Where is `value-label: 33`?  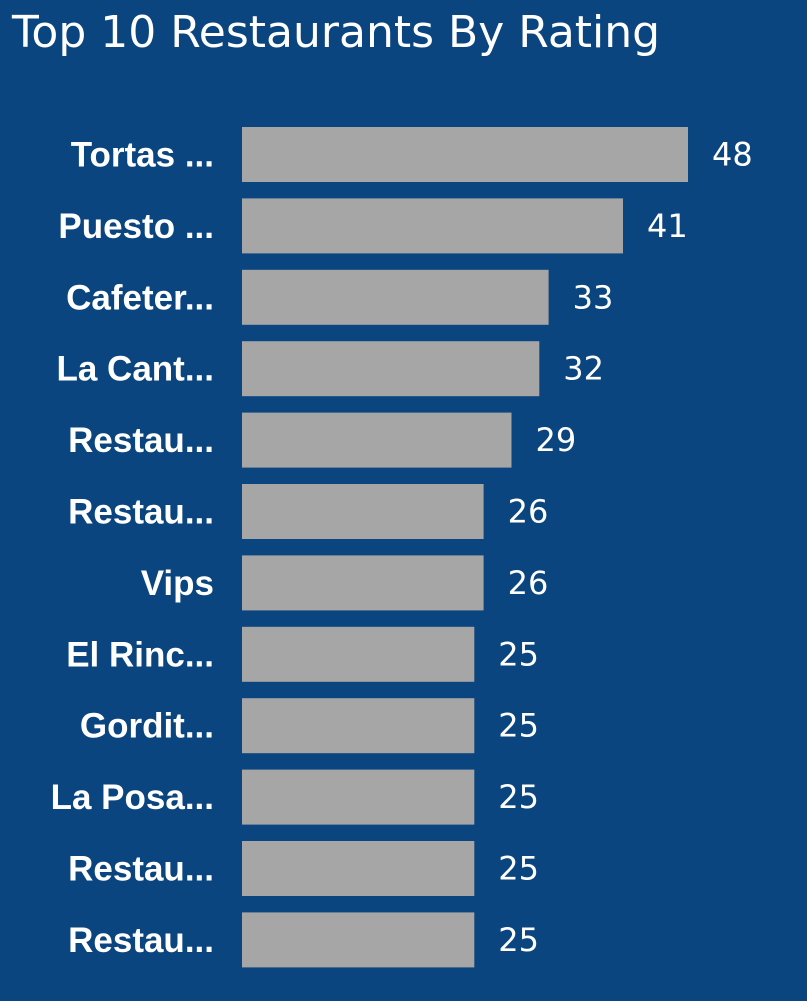
value-label: 33 is located at coordinates (593, 297).